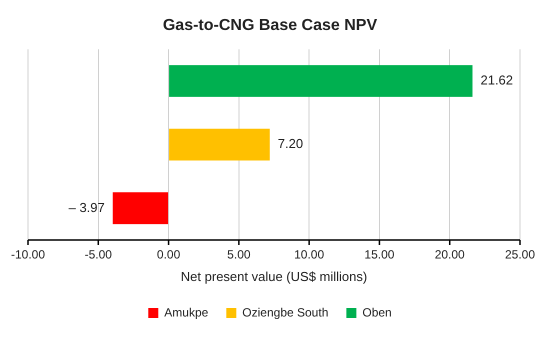 Image resolution: width=550 pixels, height=339 pixels. What do you see at coordinates (98, 255) in the screenshot?
I see `x-tick-label: -5.00` at bounding box center [98, 255].